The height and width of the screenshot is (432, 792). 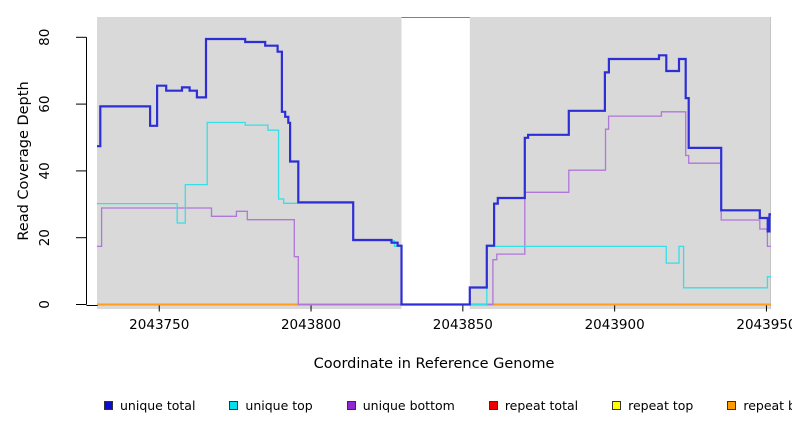 I want to click on y-axis-label: Read Coverage Depth, so click(x=24, y=161).